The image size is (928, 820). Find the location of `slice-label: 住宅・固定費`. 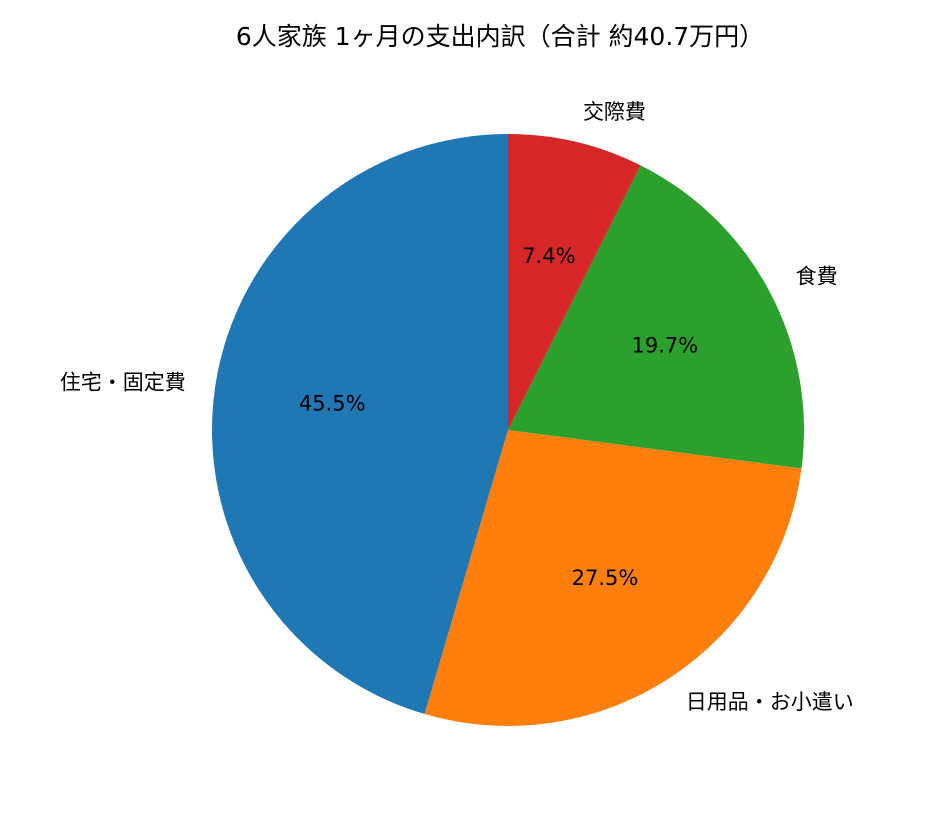

slice-label: 住宅・固定費 is located at coordinates (123, 383).